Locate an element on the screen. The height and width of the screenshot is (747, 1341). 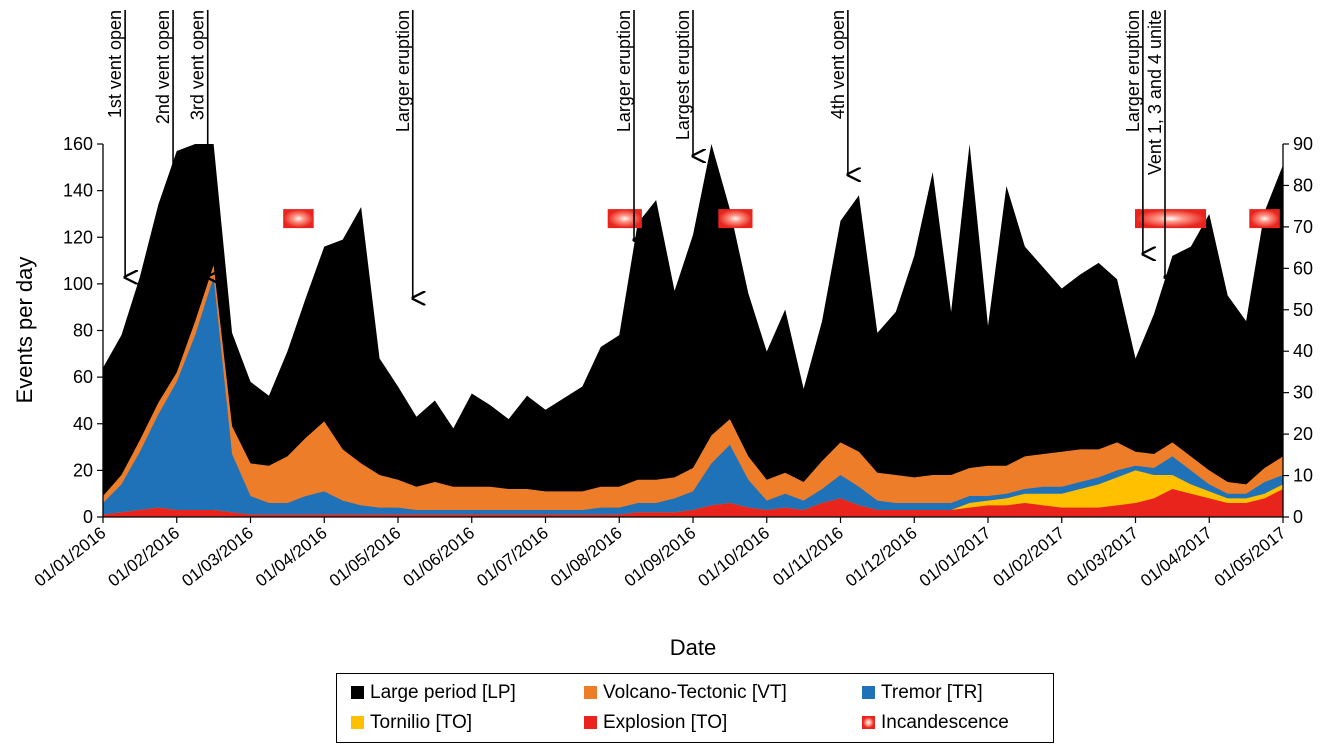
x-tick-label: 01/04/2017 is located at coordinates (1176, 556).